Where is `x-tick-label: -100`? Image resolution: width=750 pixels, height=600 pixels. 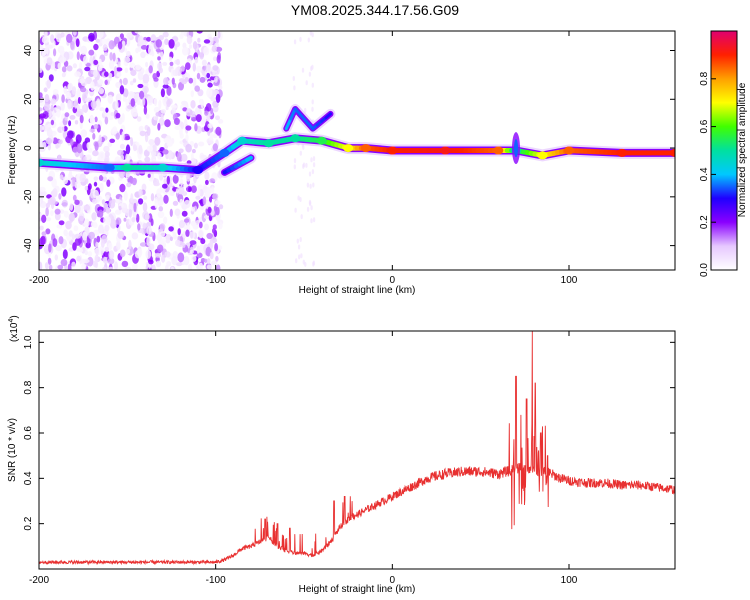
x-tick-label: -100 is located at coordinates (216, 580).